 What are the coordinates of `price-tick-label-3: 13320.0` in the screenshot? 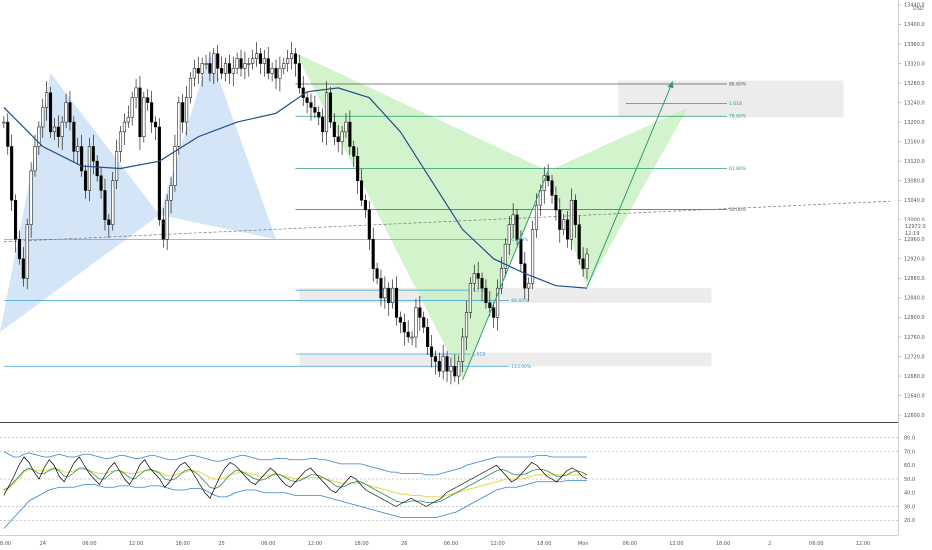 It's located at (914, 64).